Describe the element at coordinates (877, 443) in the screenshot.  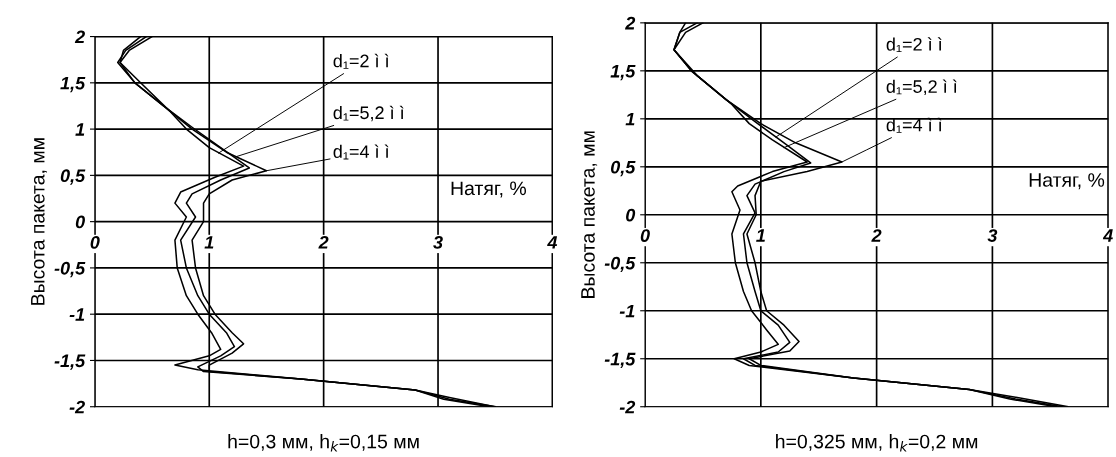
I see `text: h=0,325 мм, h$_{k}$=0,2 мм` at that location.